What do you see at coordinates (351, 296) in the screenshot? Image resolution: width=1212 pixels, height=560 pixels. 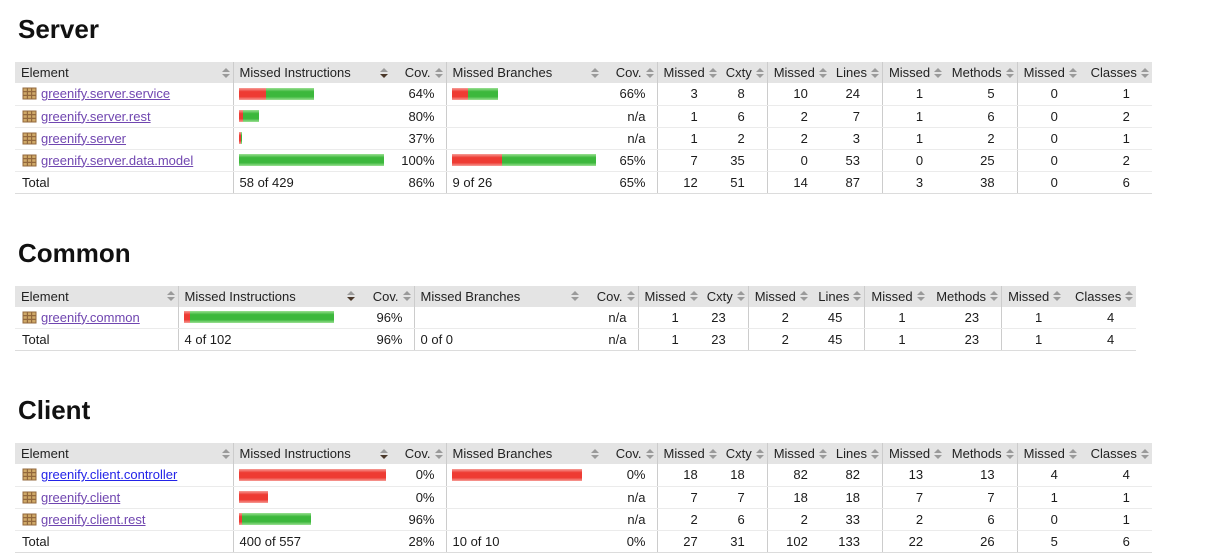 I see `sort-desc-icon` at bounding box center [351, 296].